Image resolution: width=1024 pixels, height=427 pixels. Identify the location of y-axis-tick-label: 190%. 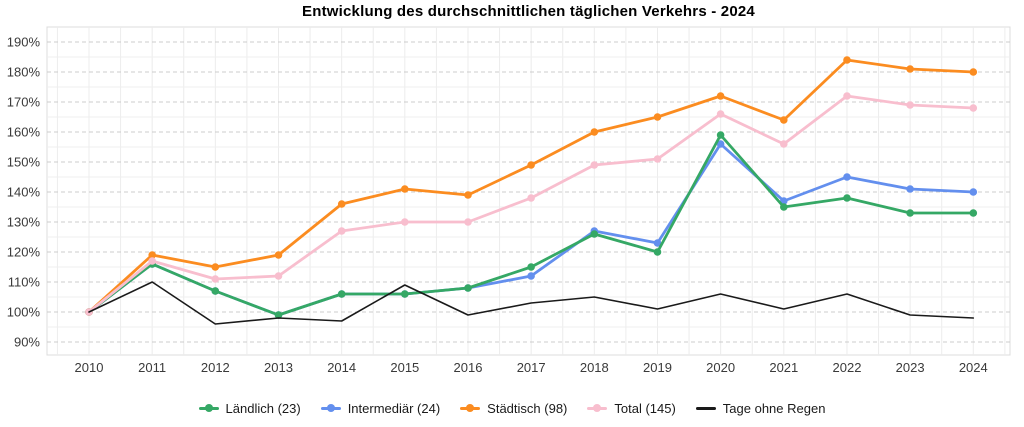
(24, 42).